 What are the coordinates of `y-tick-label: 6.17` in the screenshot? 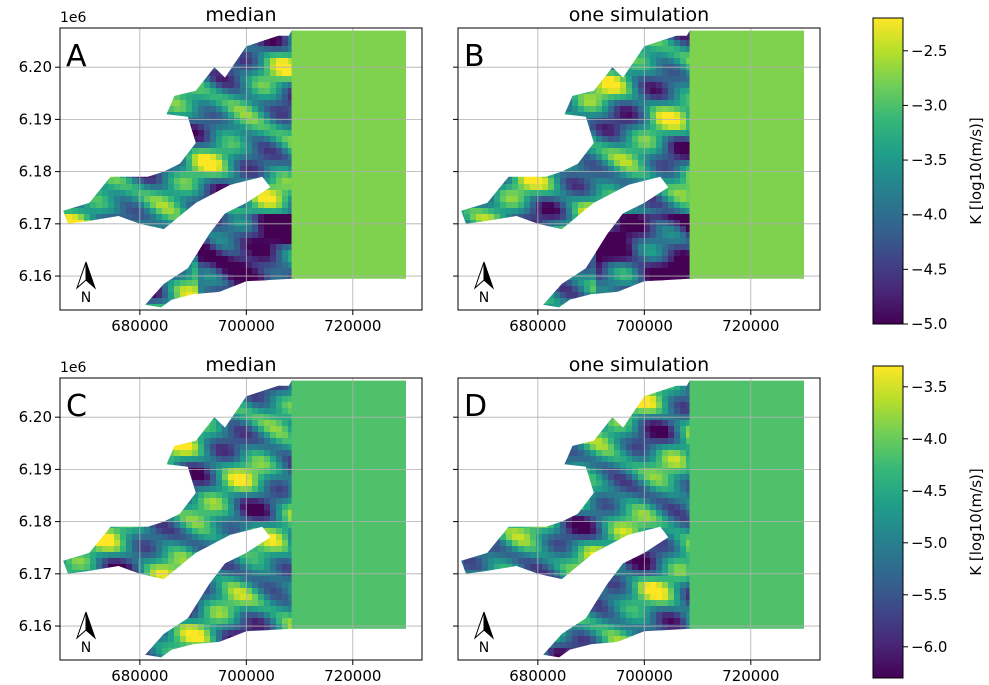 It's located at (35, 224).